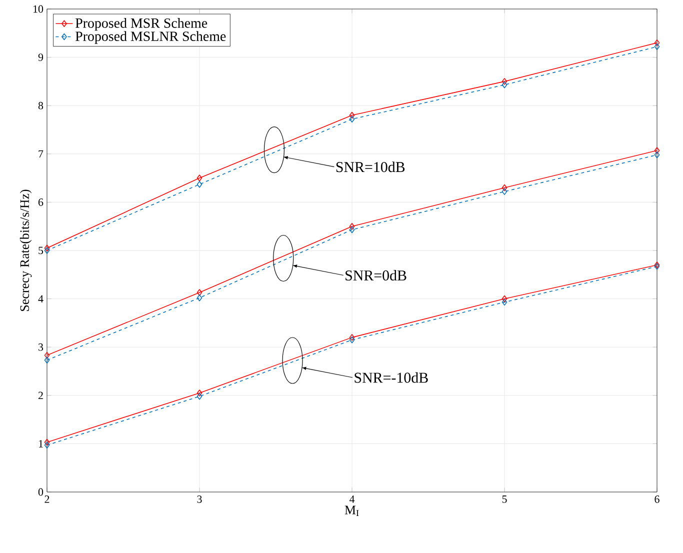  I want to click on annotation: SNR=-10dB, so click(391, 377).